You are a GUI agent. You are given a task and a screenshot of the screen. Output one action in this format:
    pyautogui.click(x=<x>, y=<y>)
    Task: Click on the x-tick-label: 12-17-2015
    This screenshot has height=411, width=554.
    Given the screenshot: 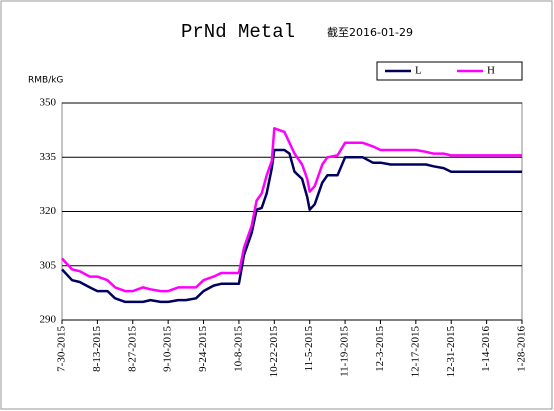 What is the action you would take?
    pyautogui.click(x=415, y=352)
    